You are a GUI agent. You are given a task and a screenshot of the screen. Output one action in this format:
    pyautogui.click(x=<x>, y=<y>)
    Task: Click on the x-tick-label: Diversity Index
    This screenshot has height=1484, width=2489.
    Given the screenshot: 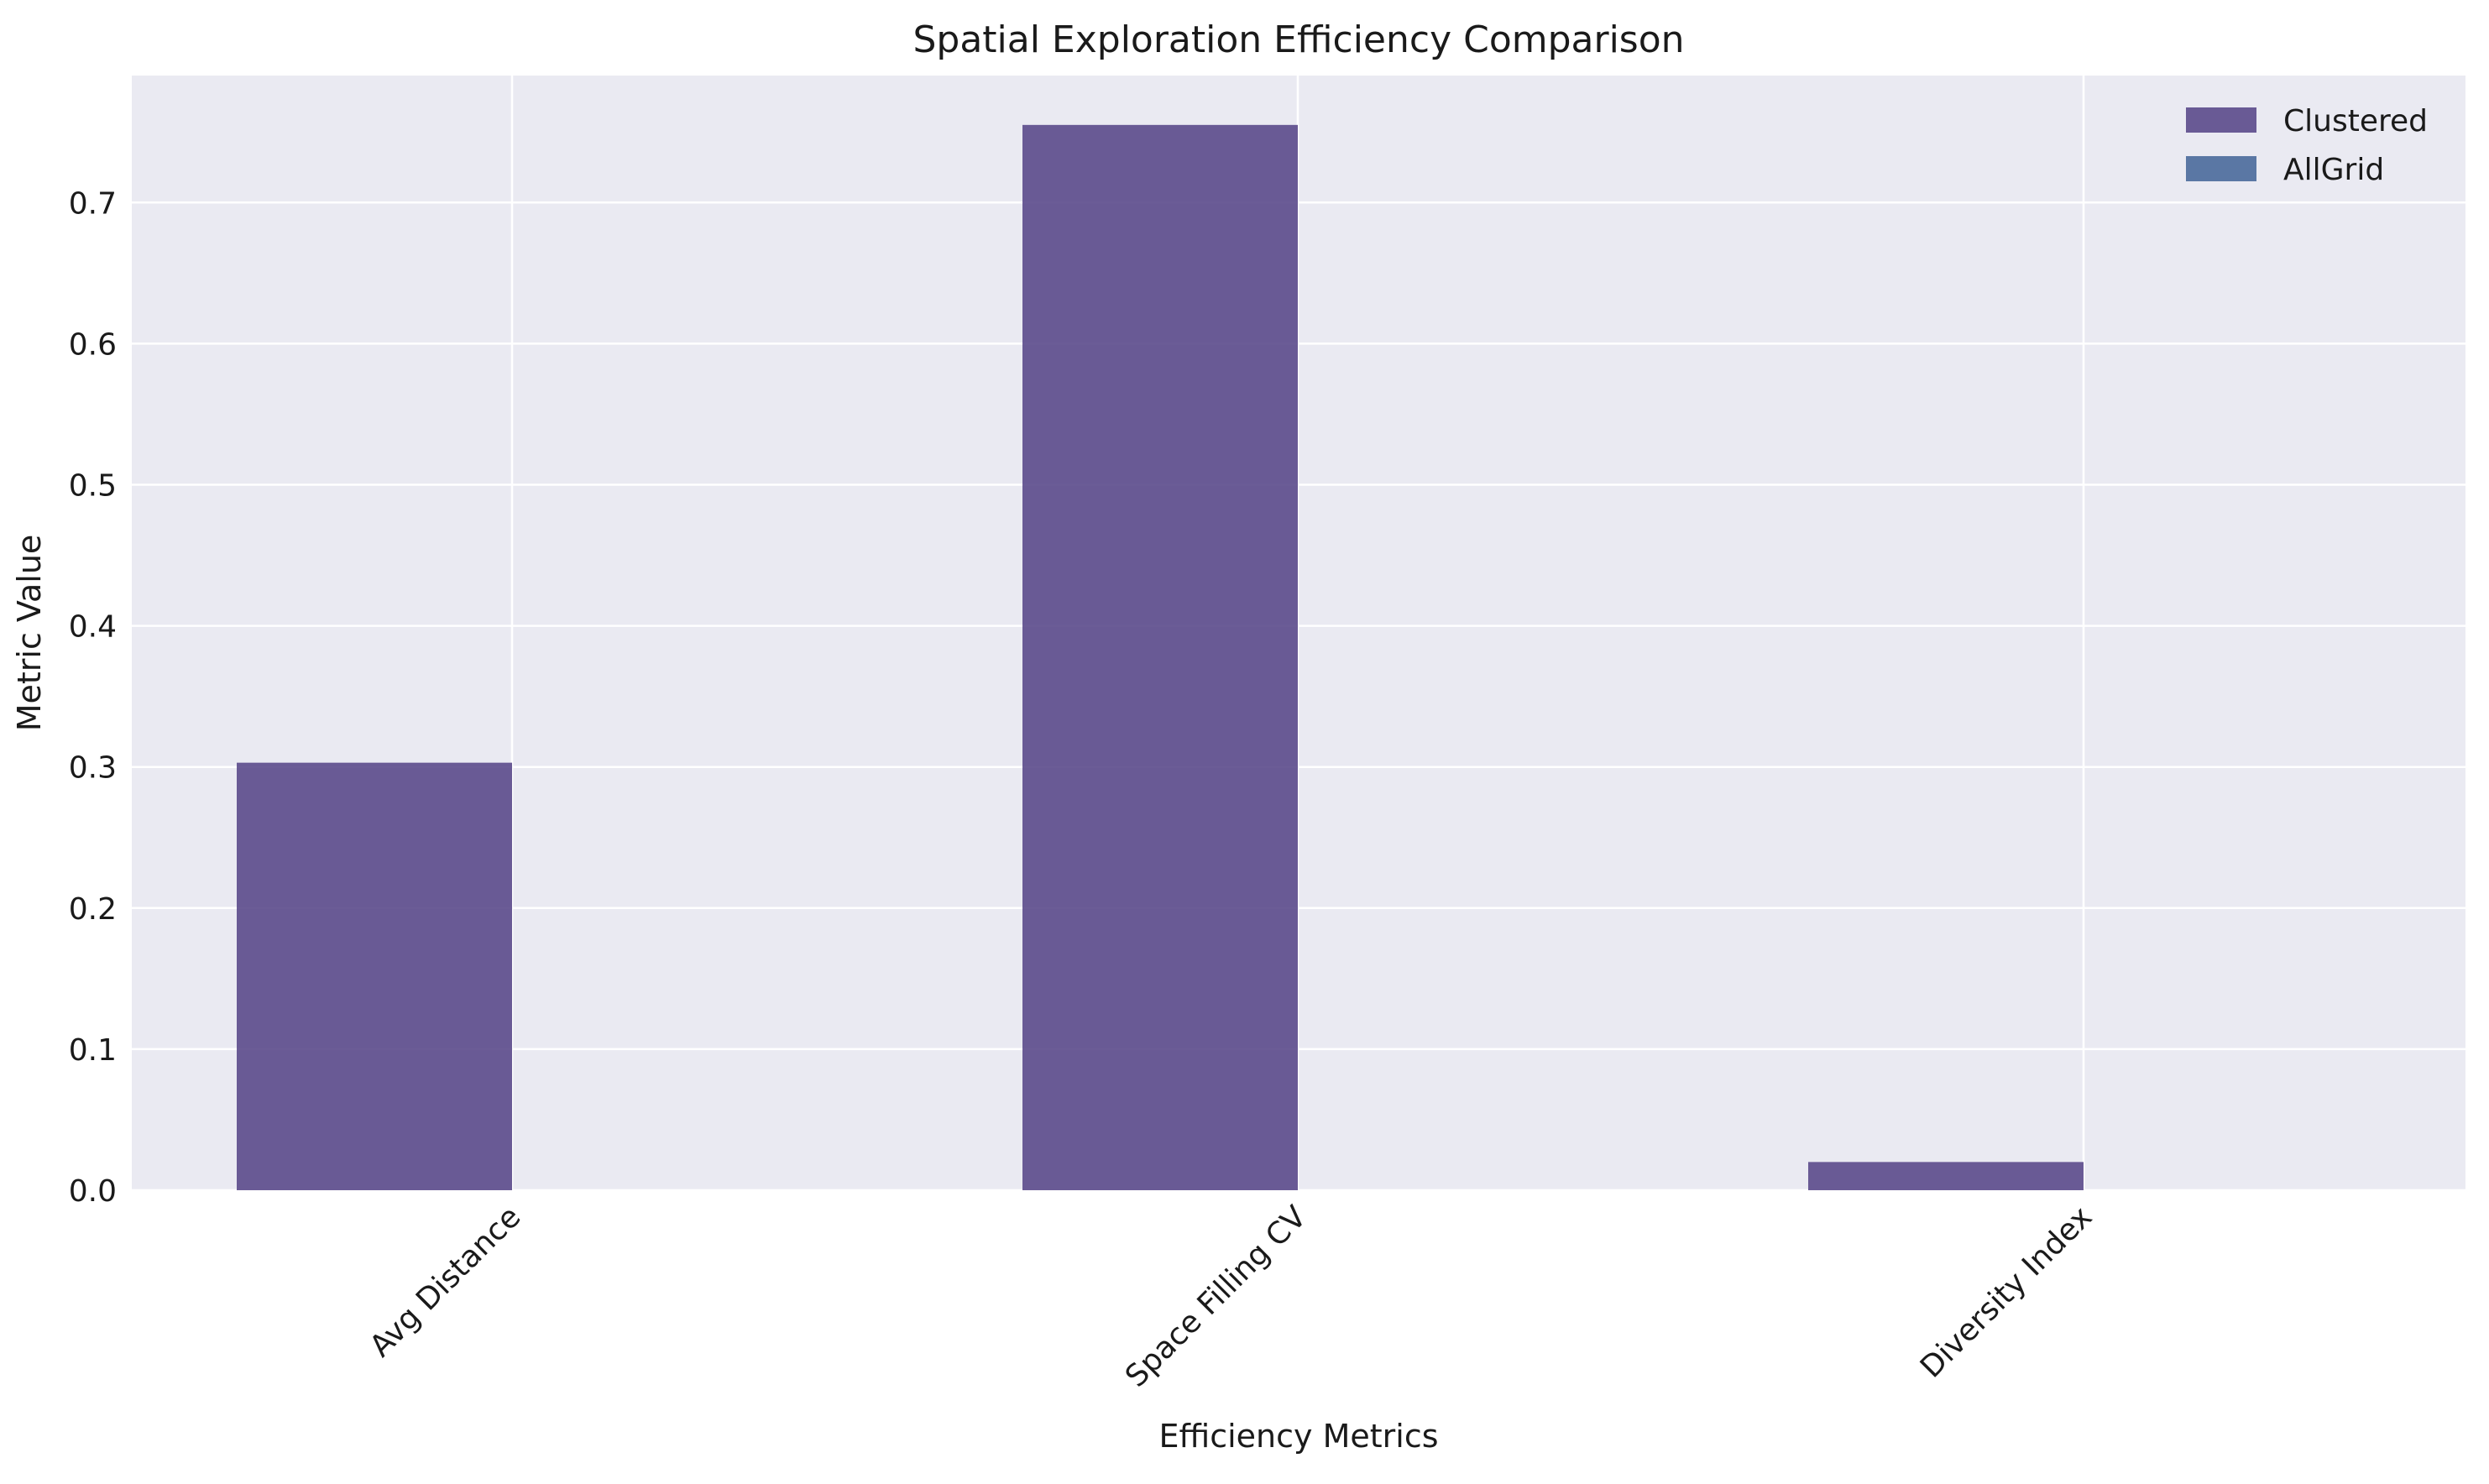 What is the action you would take?
    pyautogui.click(x=2006, y=1291)
    